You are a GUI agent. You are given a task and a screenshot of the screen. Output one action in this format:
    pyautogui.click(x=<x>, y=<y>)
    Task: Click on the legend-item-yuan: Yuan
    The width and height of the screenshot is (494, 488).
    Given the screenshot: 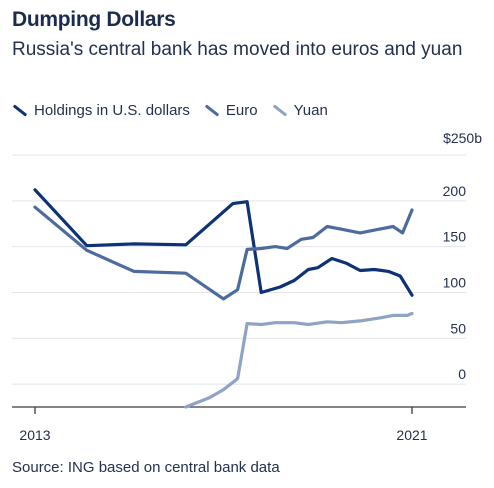 What is the action you would take?
    pyautogui.click(x=300, y=110)
    